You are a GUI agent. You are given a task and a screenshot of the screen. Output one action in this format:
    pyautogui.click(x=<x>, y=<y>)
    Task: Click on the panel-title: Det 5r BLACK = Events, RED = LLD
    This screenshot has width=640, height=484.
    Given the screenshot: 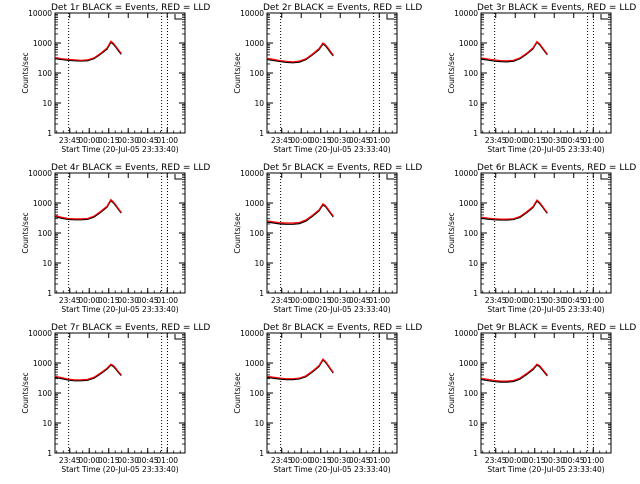 What is the action you would take?
    pyautogui.click(x=342, y=168)
    